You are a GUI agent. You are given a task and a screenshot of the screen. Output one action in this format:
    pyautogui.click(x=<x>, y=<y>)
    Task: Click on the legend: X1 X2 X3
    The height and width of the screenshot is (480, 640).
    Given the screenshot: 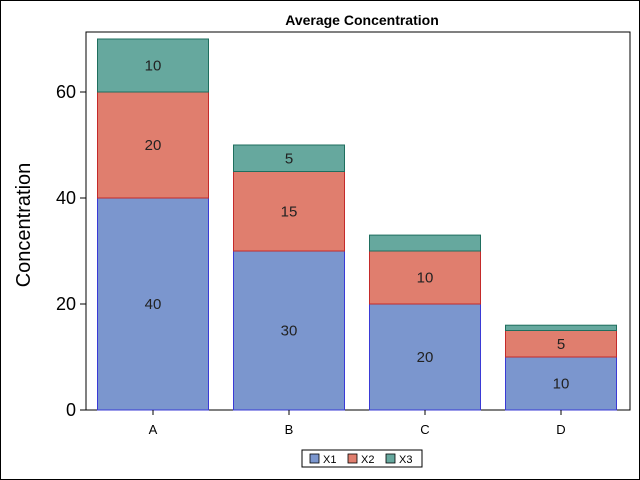 What is the action you would take?
    pyautogui.click(x=362, y=458)
    